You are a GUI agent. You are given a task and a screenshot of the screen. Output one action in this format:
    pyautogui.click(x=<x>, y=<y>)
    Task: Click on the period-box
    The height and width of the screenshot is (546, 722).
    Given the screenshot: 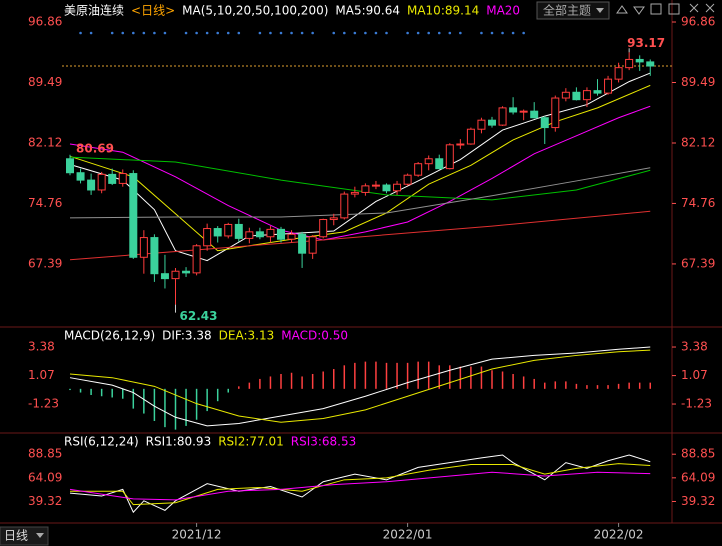 What is the action you would take?
    pyautogui.click(x=24, y=536)
    